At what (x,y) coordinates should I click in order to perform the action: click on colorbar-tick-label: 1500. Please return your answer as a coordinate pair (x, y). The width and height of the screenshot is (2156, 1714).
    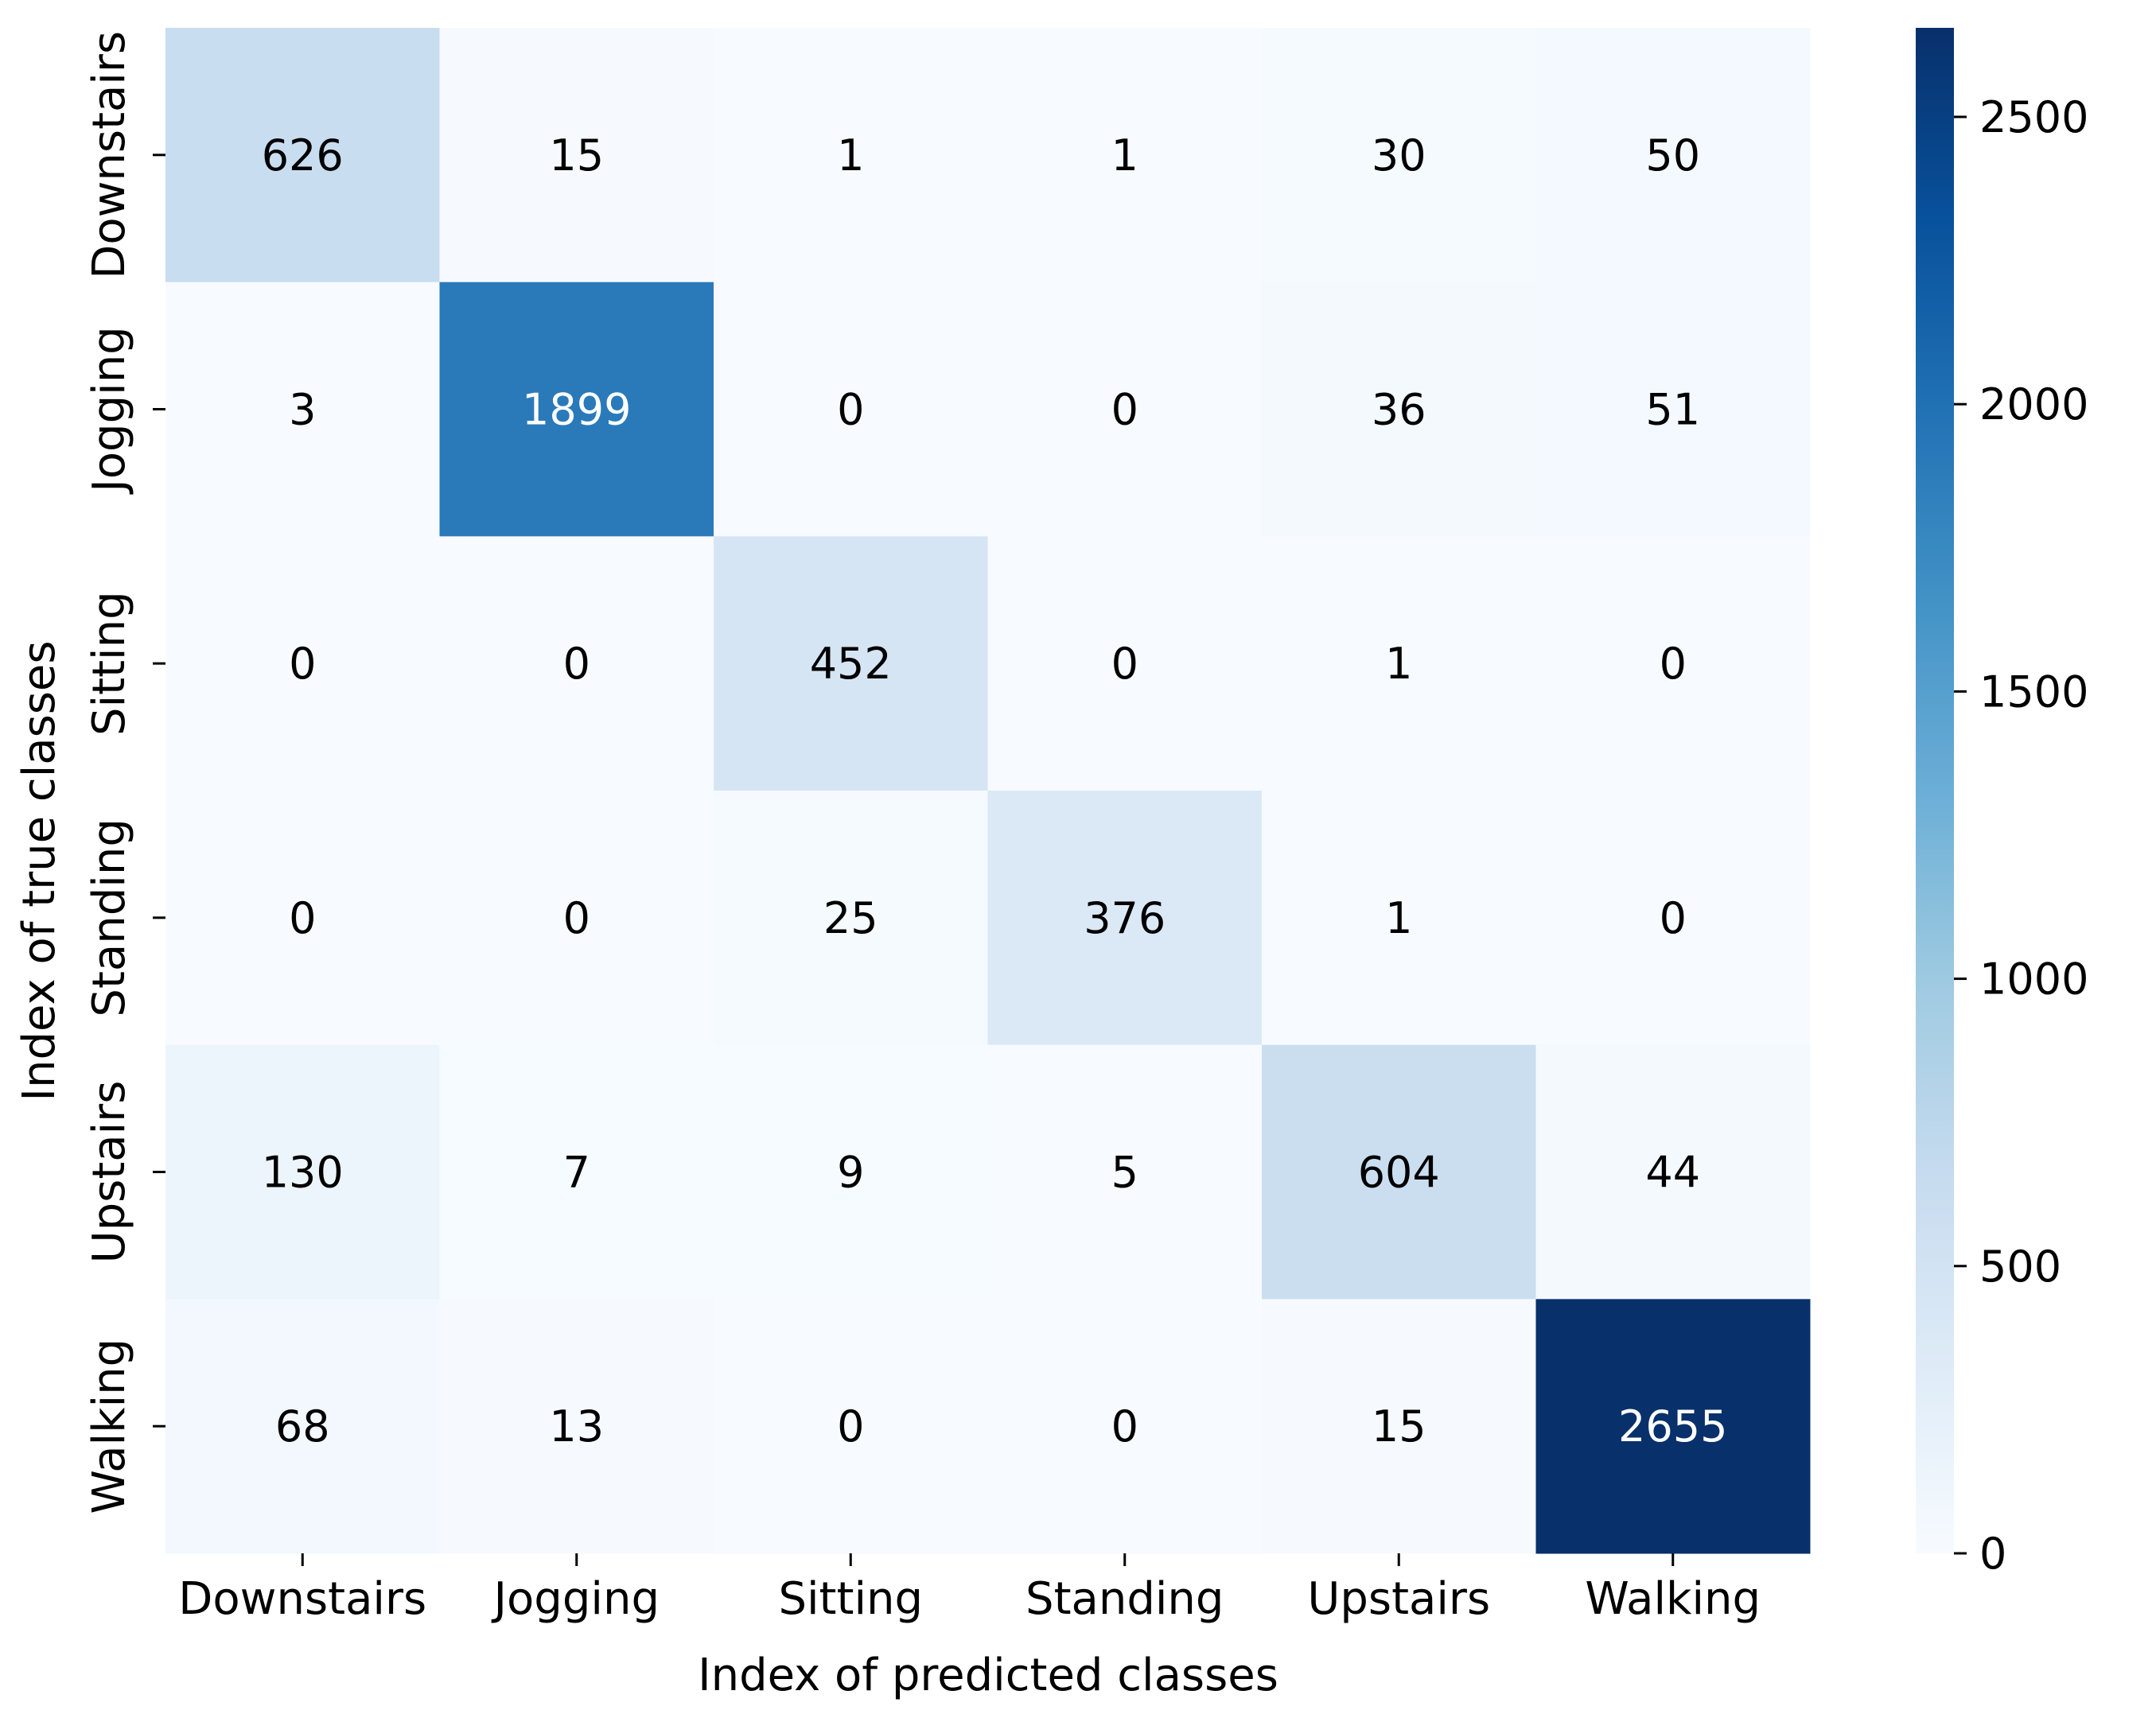
    Looking at the image, I should click on (2034, 692).